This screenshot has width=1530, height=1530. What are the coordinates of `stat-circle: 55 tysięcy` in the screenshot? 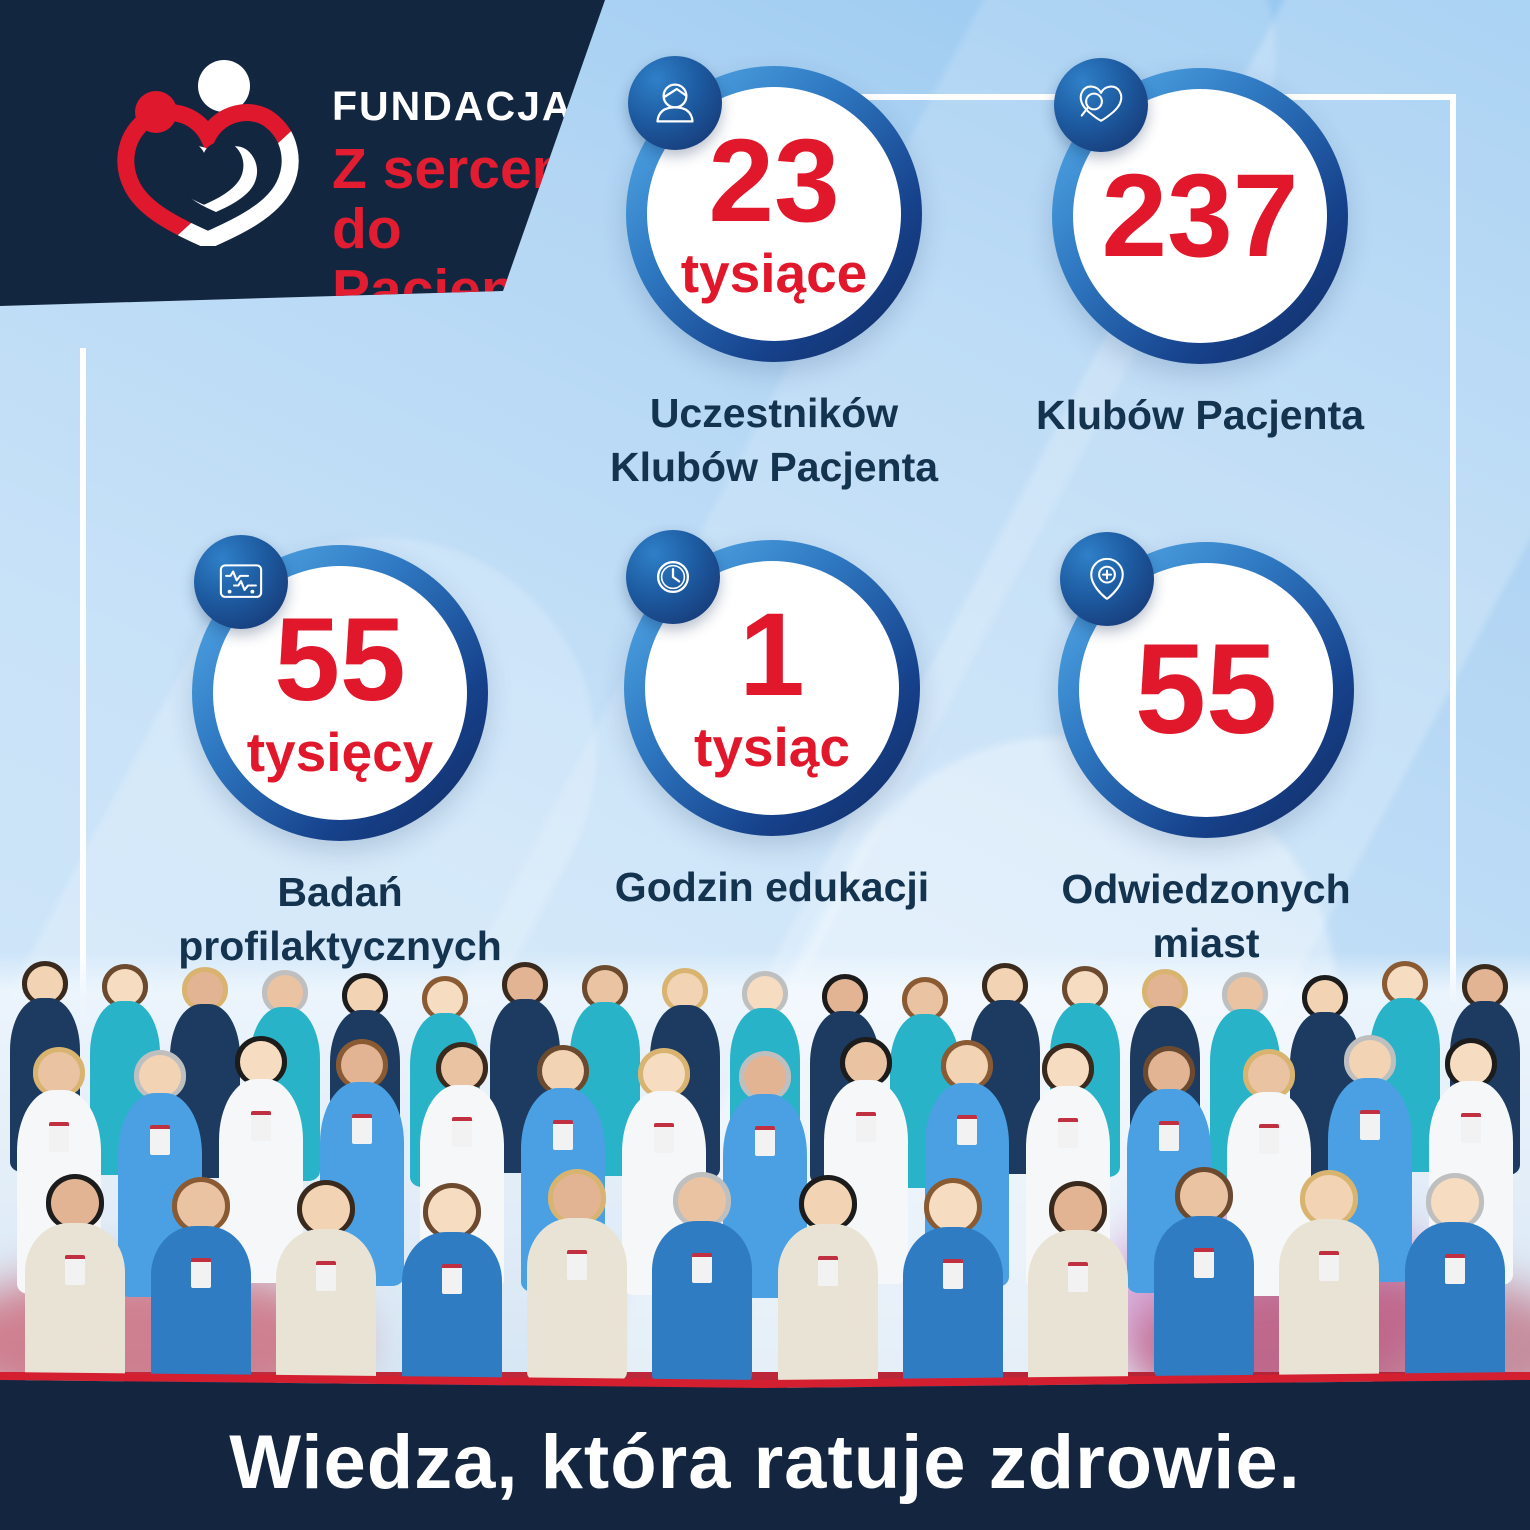 It's located at (340, 693).